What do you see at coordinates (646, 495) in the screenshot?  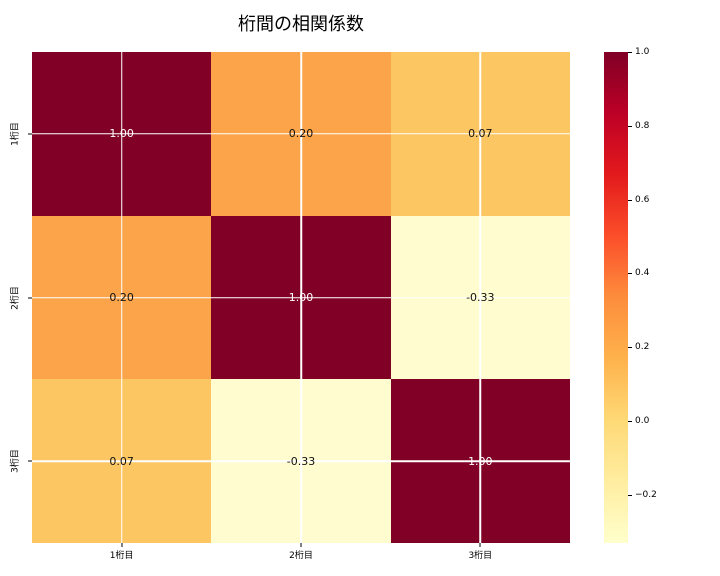 I see `colorbar-tick-label: −0.2` at bounding box center [646, 495].